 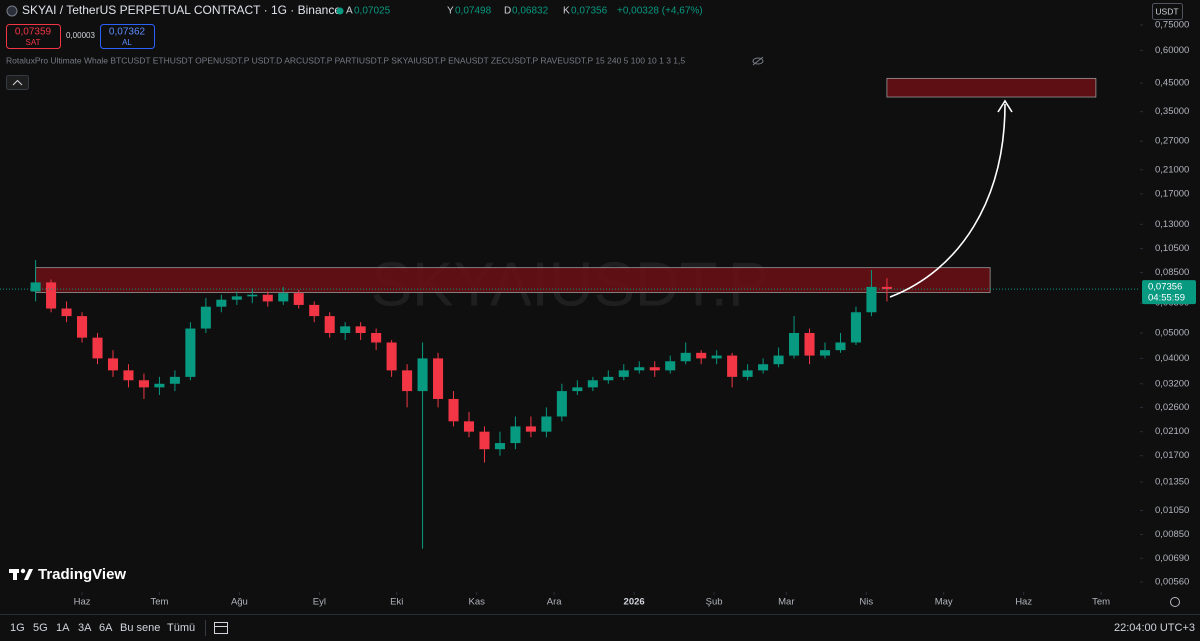 I want to click on collapse-button, so click(x=17, y=82).